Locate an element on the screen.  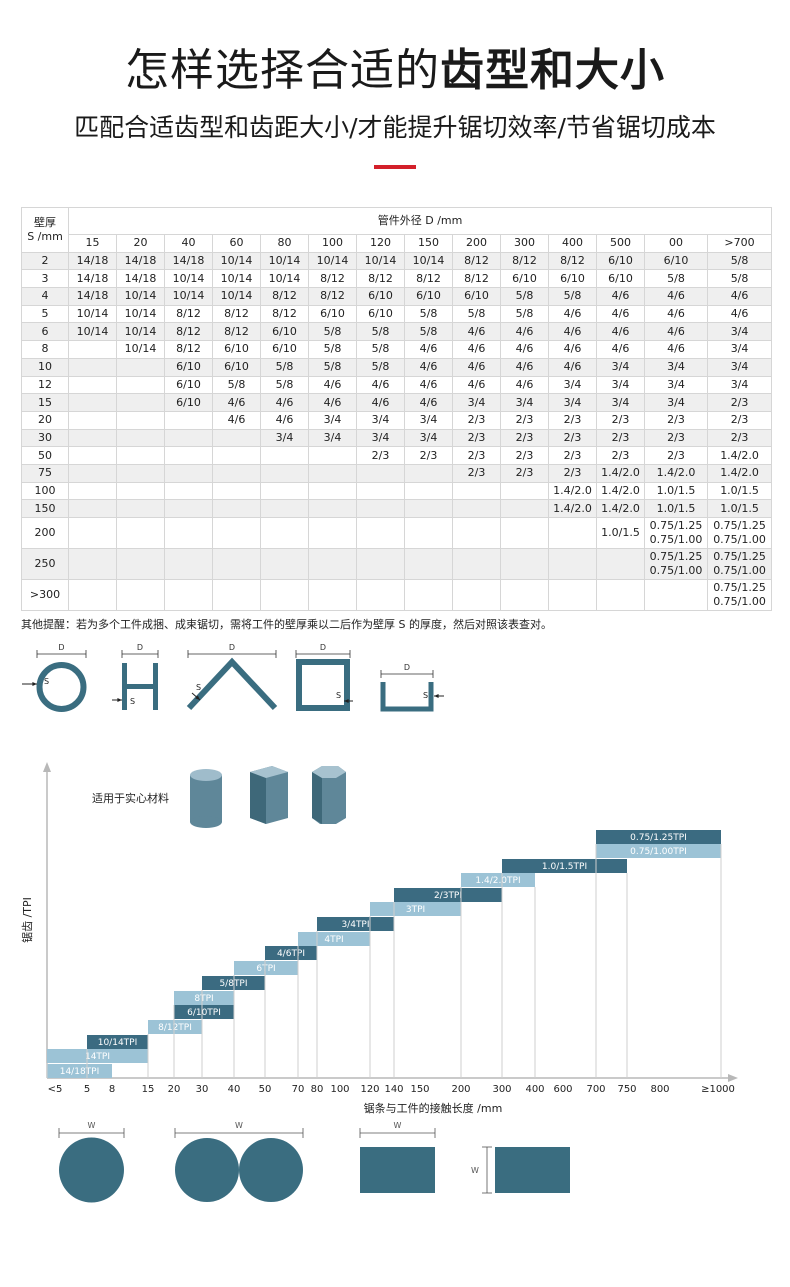
x-tick-label: 15 is located at coordinates (148, 1089).